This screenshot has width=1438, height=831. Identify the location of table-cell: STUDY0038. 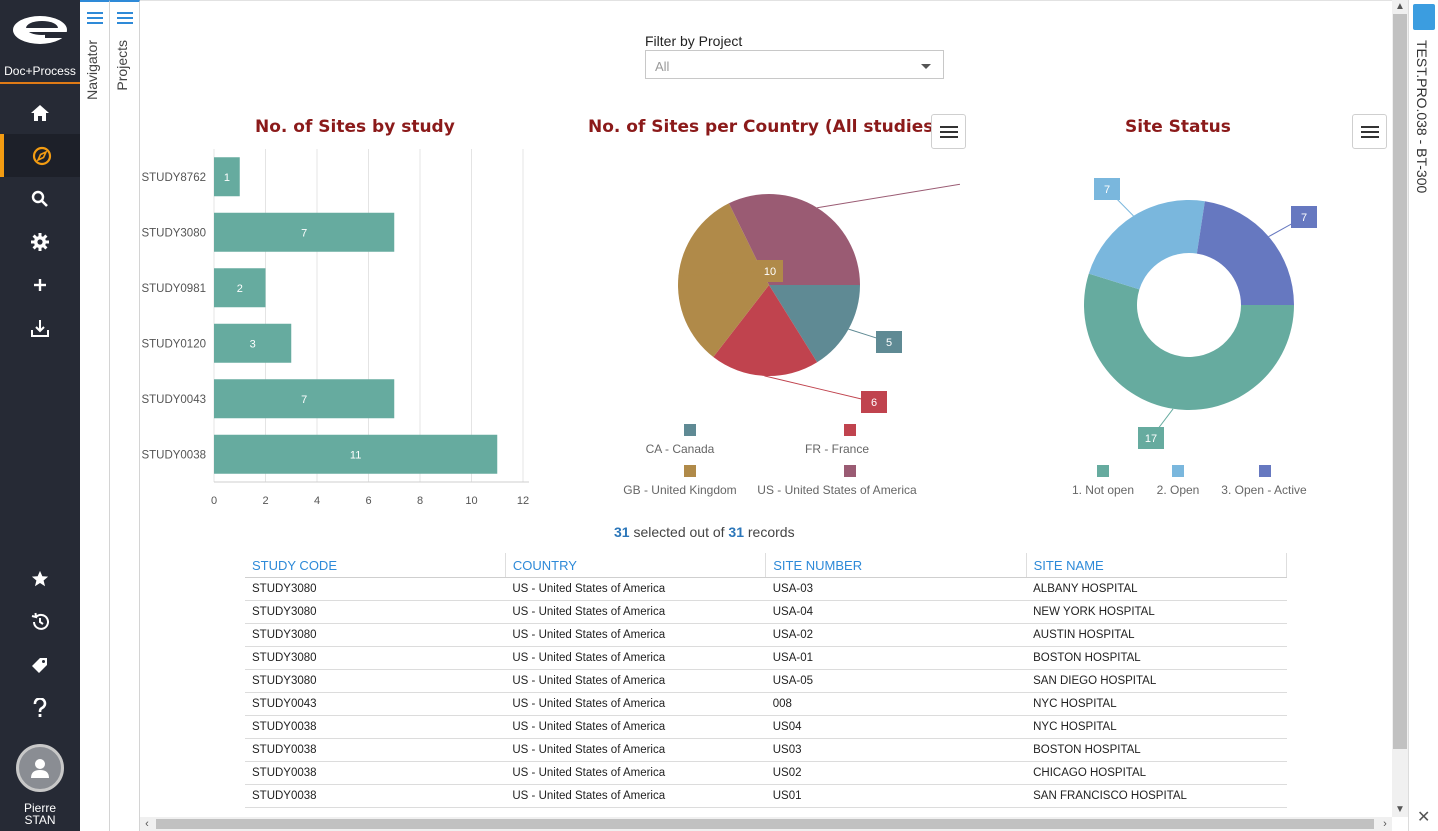
(375, 773).